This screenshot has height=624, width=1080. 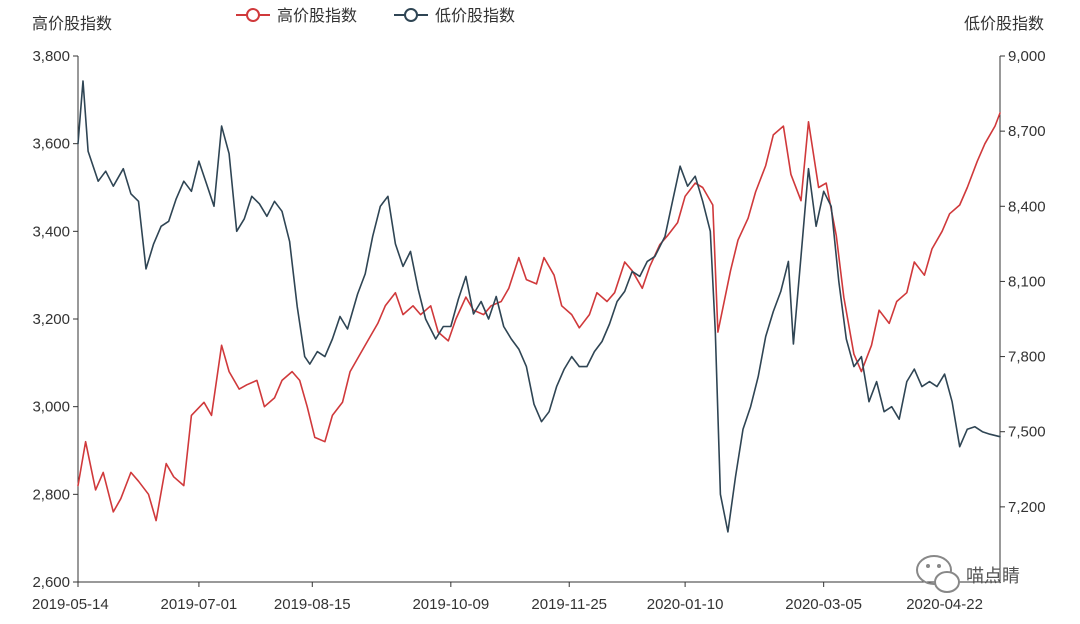 I want to click on x-tick-label: 2020-03-05, so click(x=823, y=604).